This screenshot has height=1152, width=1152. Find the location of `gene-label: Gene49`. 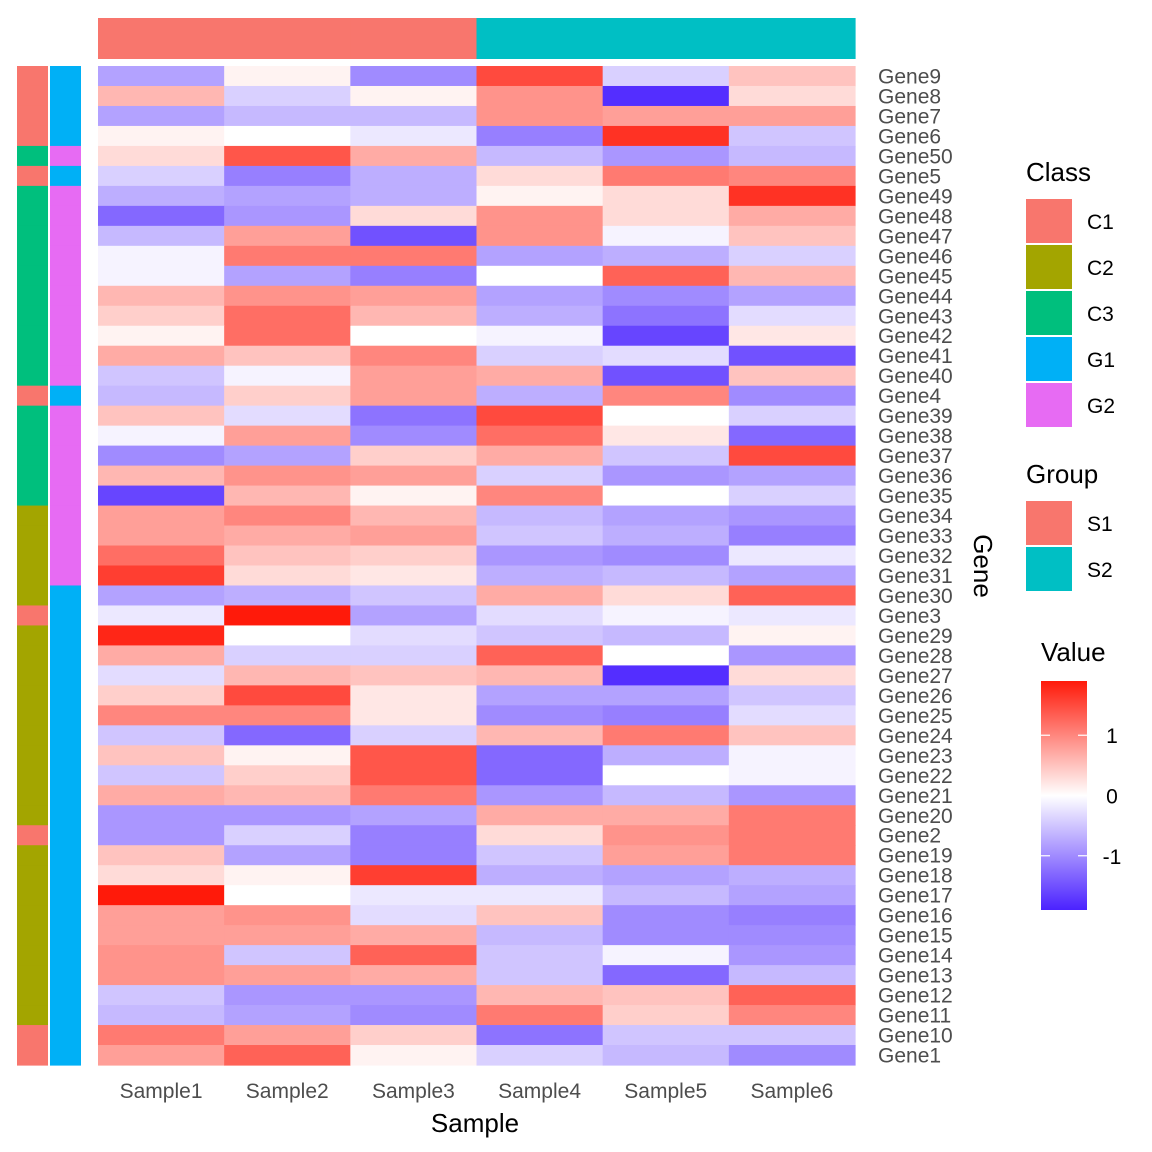

gene-label: Gene49 is located at coordinates (915, 196).